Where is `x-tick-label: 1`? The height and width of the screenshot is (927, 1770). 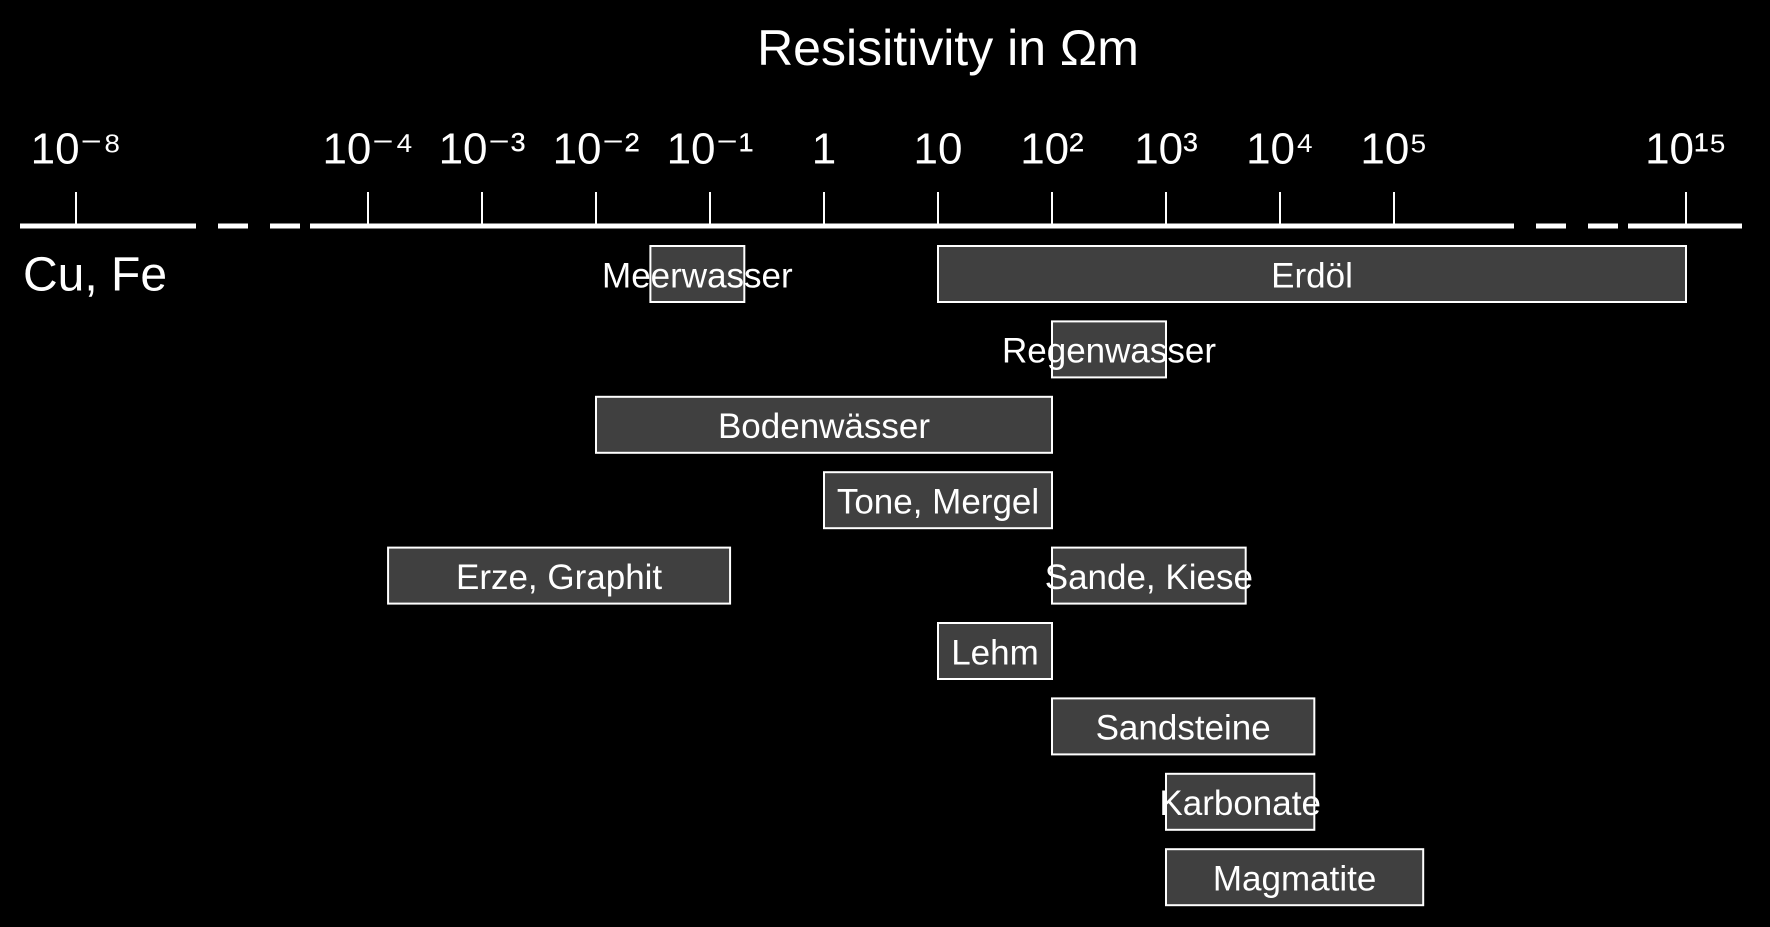 x-tick-label: 1 is located at coordinates (824, 149).